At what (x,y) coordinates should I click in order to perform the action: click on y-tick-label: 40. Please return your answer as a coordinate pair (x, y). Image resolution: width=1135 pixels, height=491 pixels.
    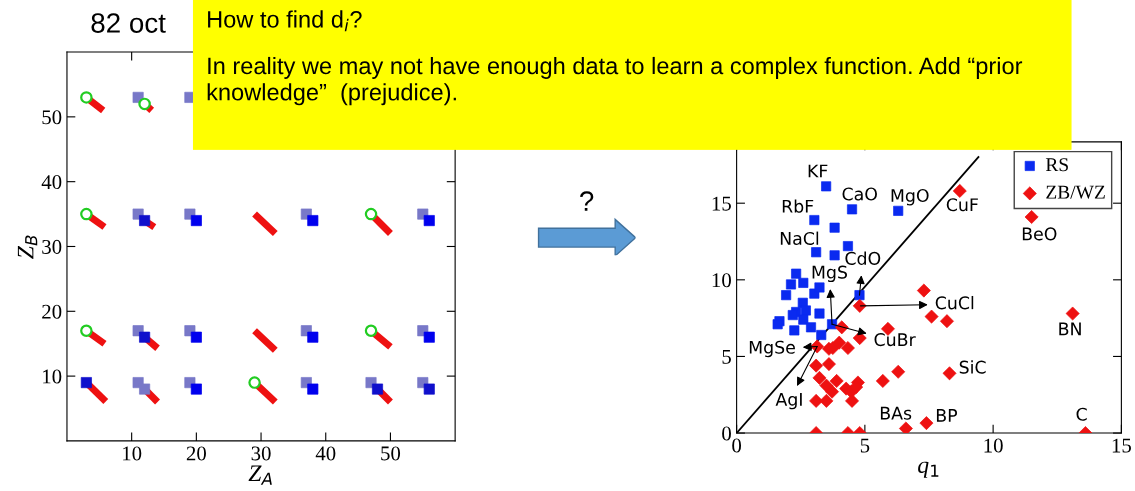
    Looking at the image, I should click on (51, 182).